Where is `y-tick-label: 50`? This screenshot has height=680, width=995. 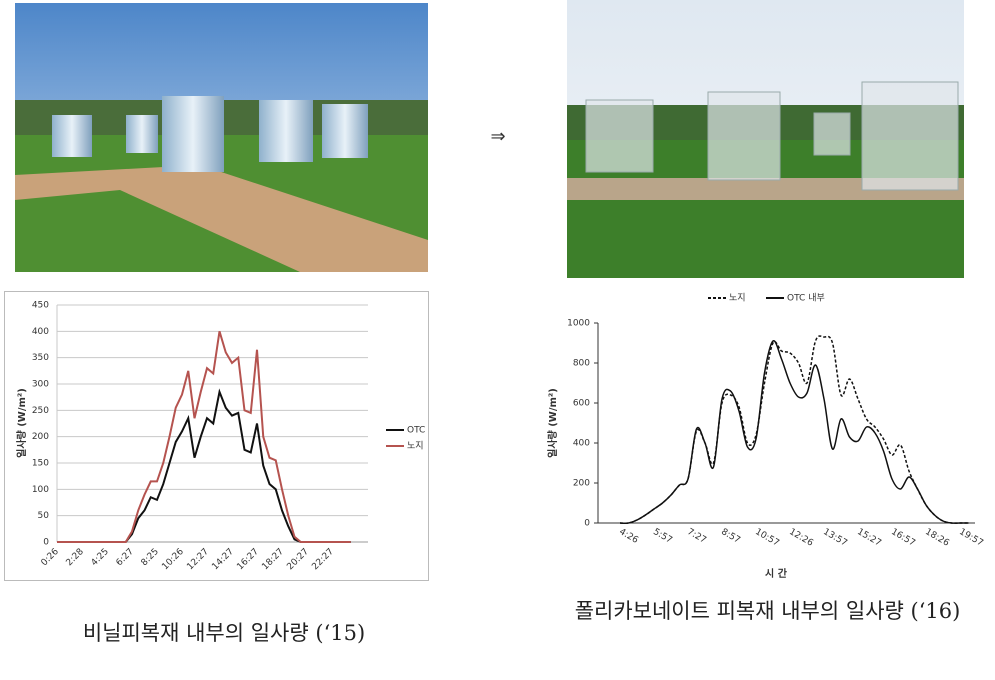 y-tick-label: 50 is located at coordinates (44, 516).